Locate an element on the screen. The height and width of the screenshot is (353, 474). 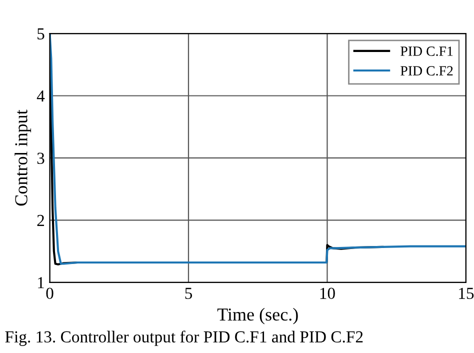
x-tick-label: 5 is located at coordinates (188, 293).